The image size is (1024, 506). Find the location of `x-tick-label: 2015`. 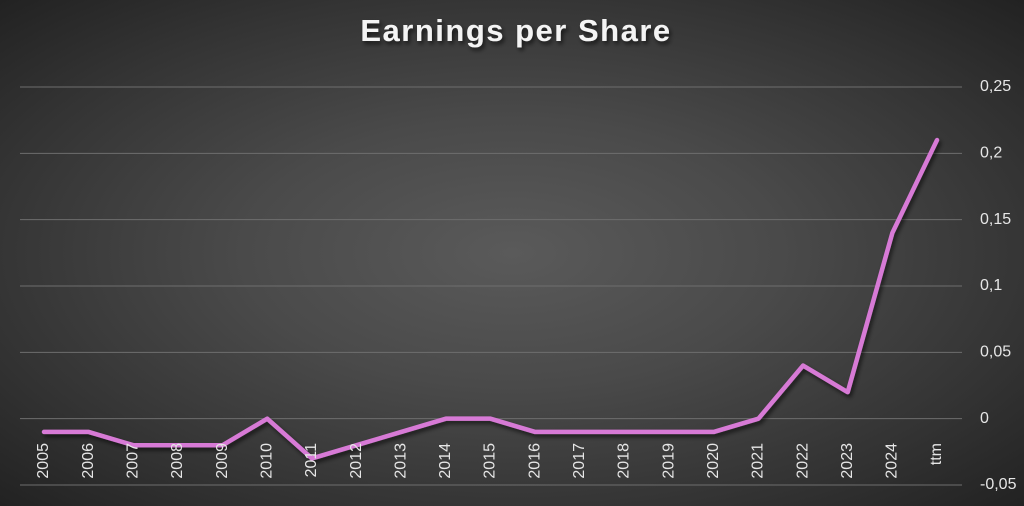

x-tick-label: 2015 is located at coordinates (490, 461).